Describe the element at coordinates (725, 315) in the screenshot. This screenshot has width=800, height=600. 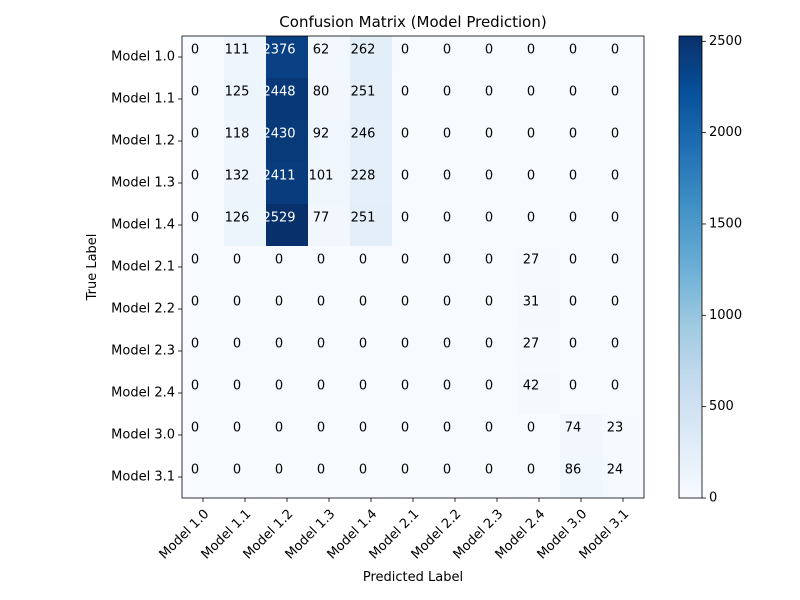
I see `colorbar-tick-label: 1000` at that location.